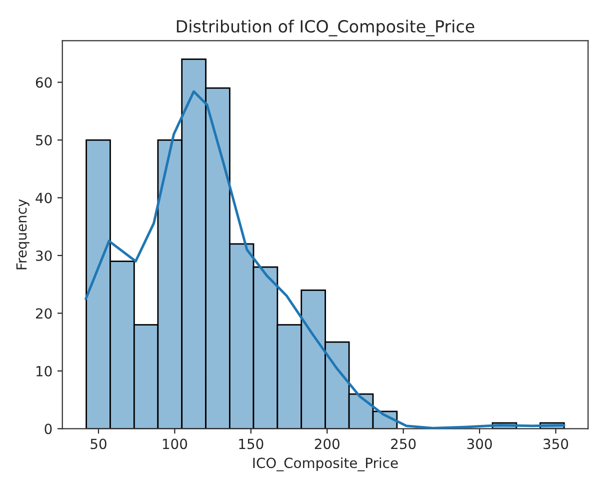  What do you see at coordinates (44, 198) in the screenshot?
I see `y-tick-label: 40` at bounding box center [44, 198].